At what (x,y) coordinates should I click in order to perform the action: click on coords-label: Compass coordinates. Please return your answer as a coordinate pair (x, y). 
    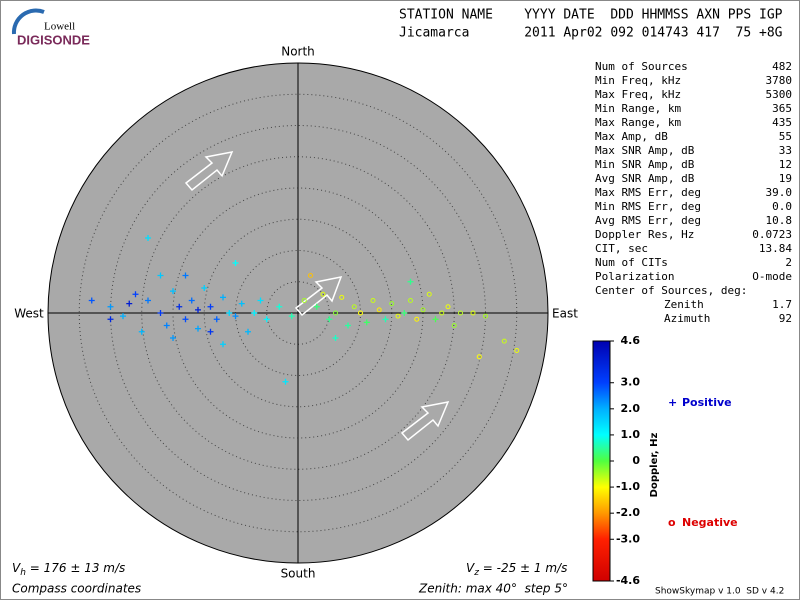
    Looking at the image, I should click on (76, 589).